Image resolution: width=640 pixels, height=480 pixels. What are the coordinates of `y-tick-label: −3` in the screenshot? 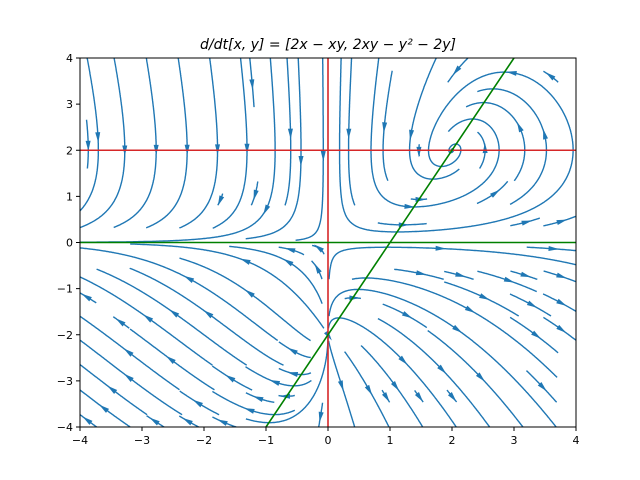 It's located at (65, 381).